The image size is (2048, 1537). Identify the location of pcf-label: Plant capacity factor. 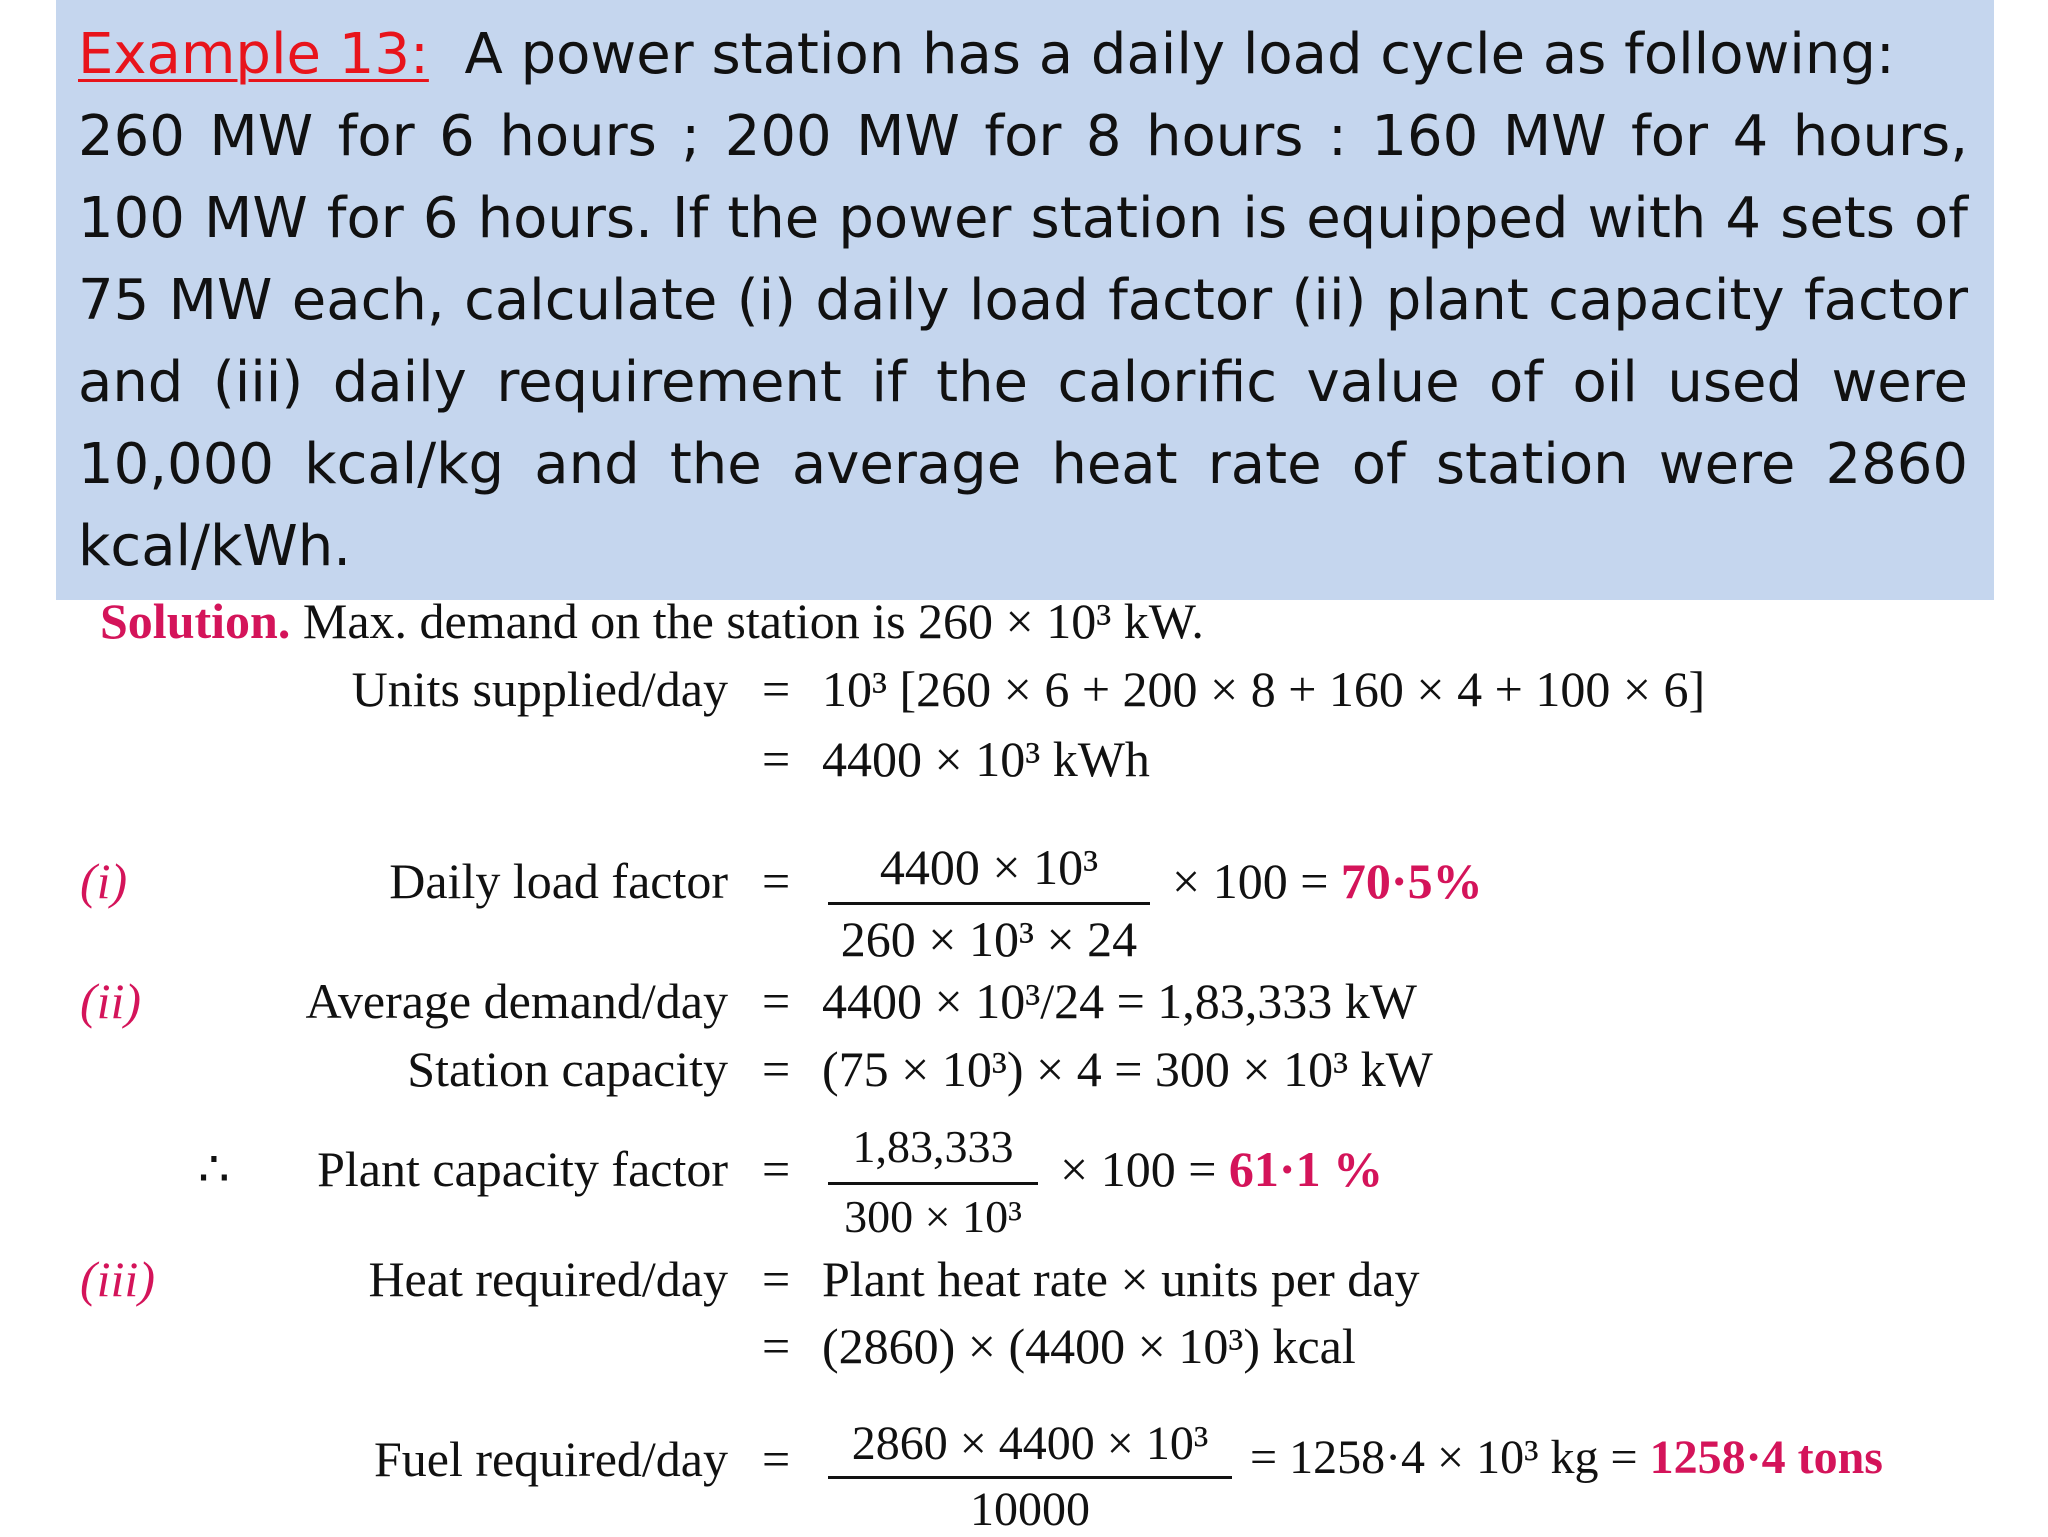
(522, 1169).